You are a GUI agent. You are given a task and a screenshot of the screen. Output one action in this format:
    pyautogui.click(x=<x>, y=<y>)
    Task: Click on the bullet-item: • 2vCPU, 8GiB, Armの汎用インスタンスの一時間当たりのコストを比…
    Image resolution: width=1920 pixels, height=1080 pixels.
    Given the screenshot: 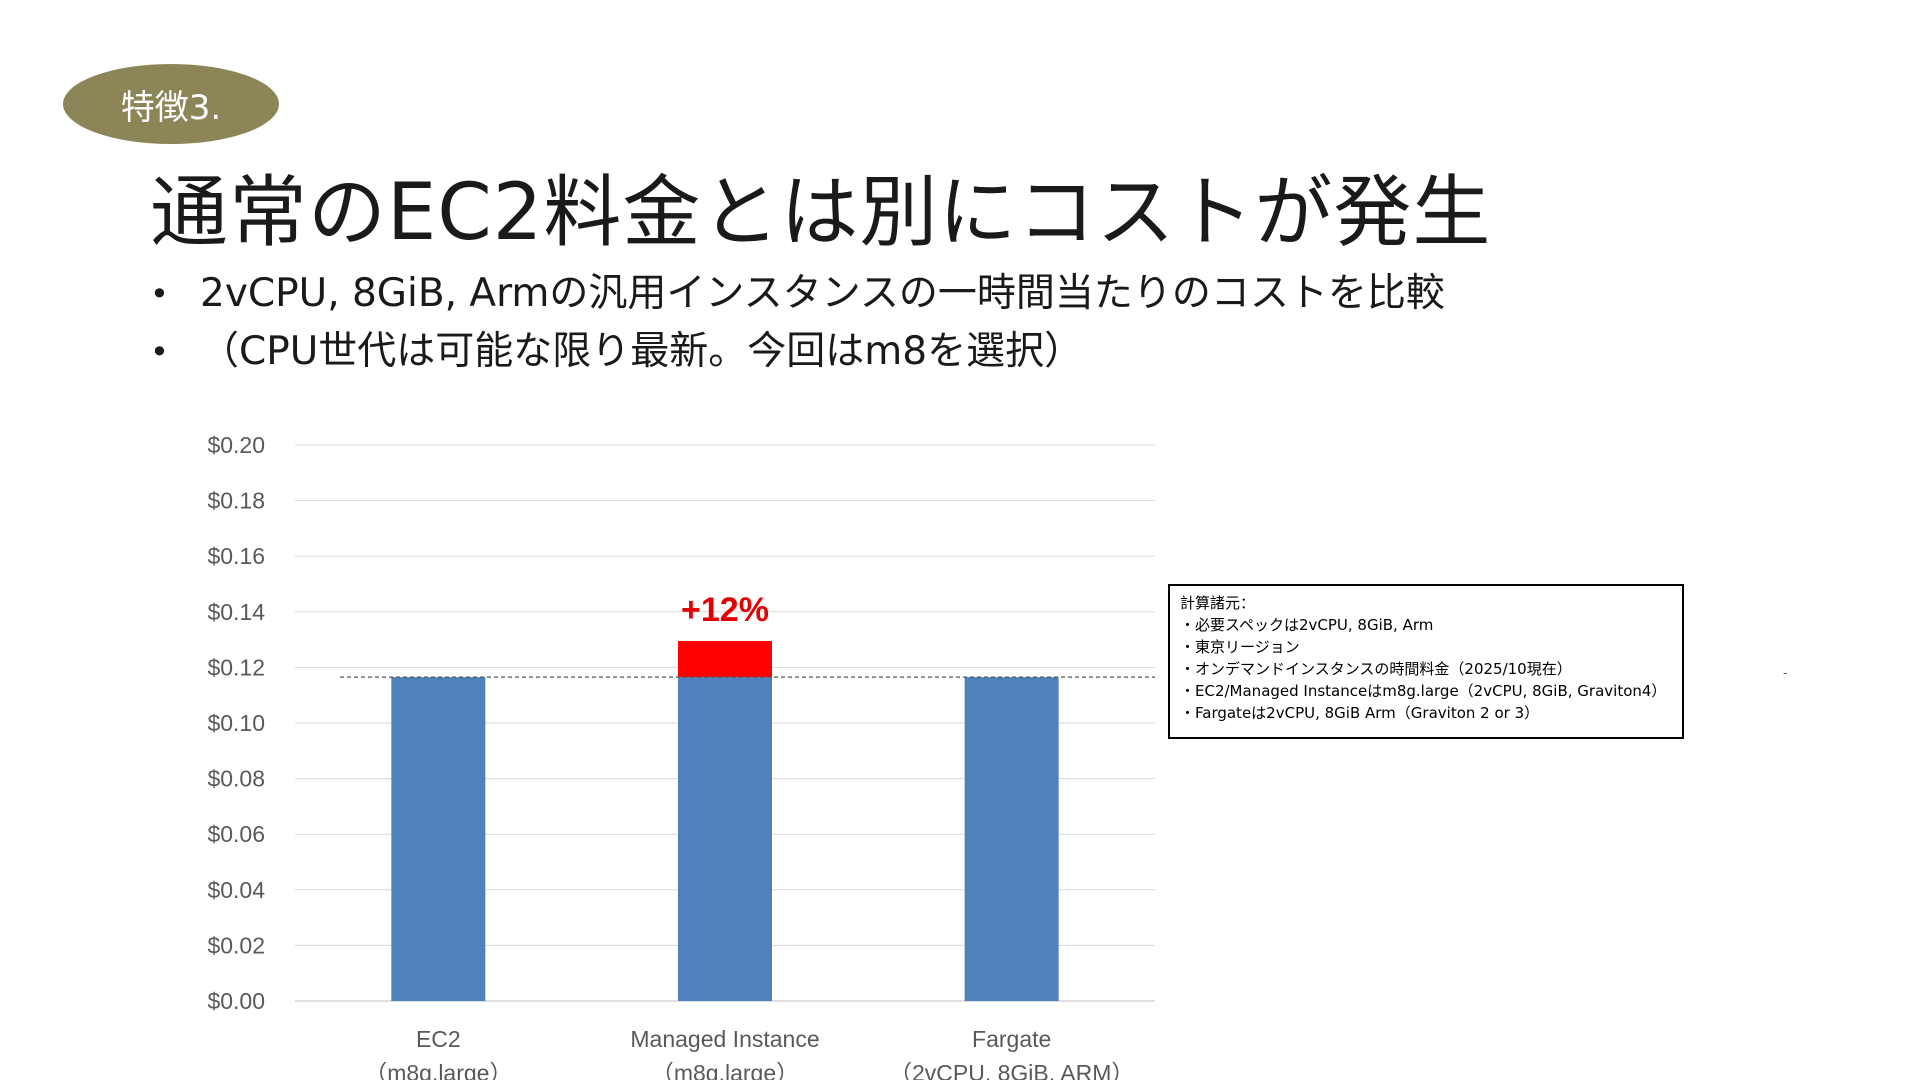 What is the action you would take?
    pyautogui.click(x=797, y=294)
    